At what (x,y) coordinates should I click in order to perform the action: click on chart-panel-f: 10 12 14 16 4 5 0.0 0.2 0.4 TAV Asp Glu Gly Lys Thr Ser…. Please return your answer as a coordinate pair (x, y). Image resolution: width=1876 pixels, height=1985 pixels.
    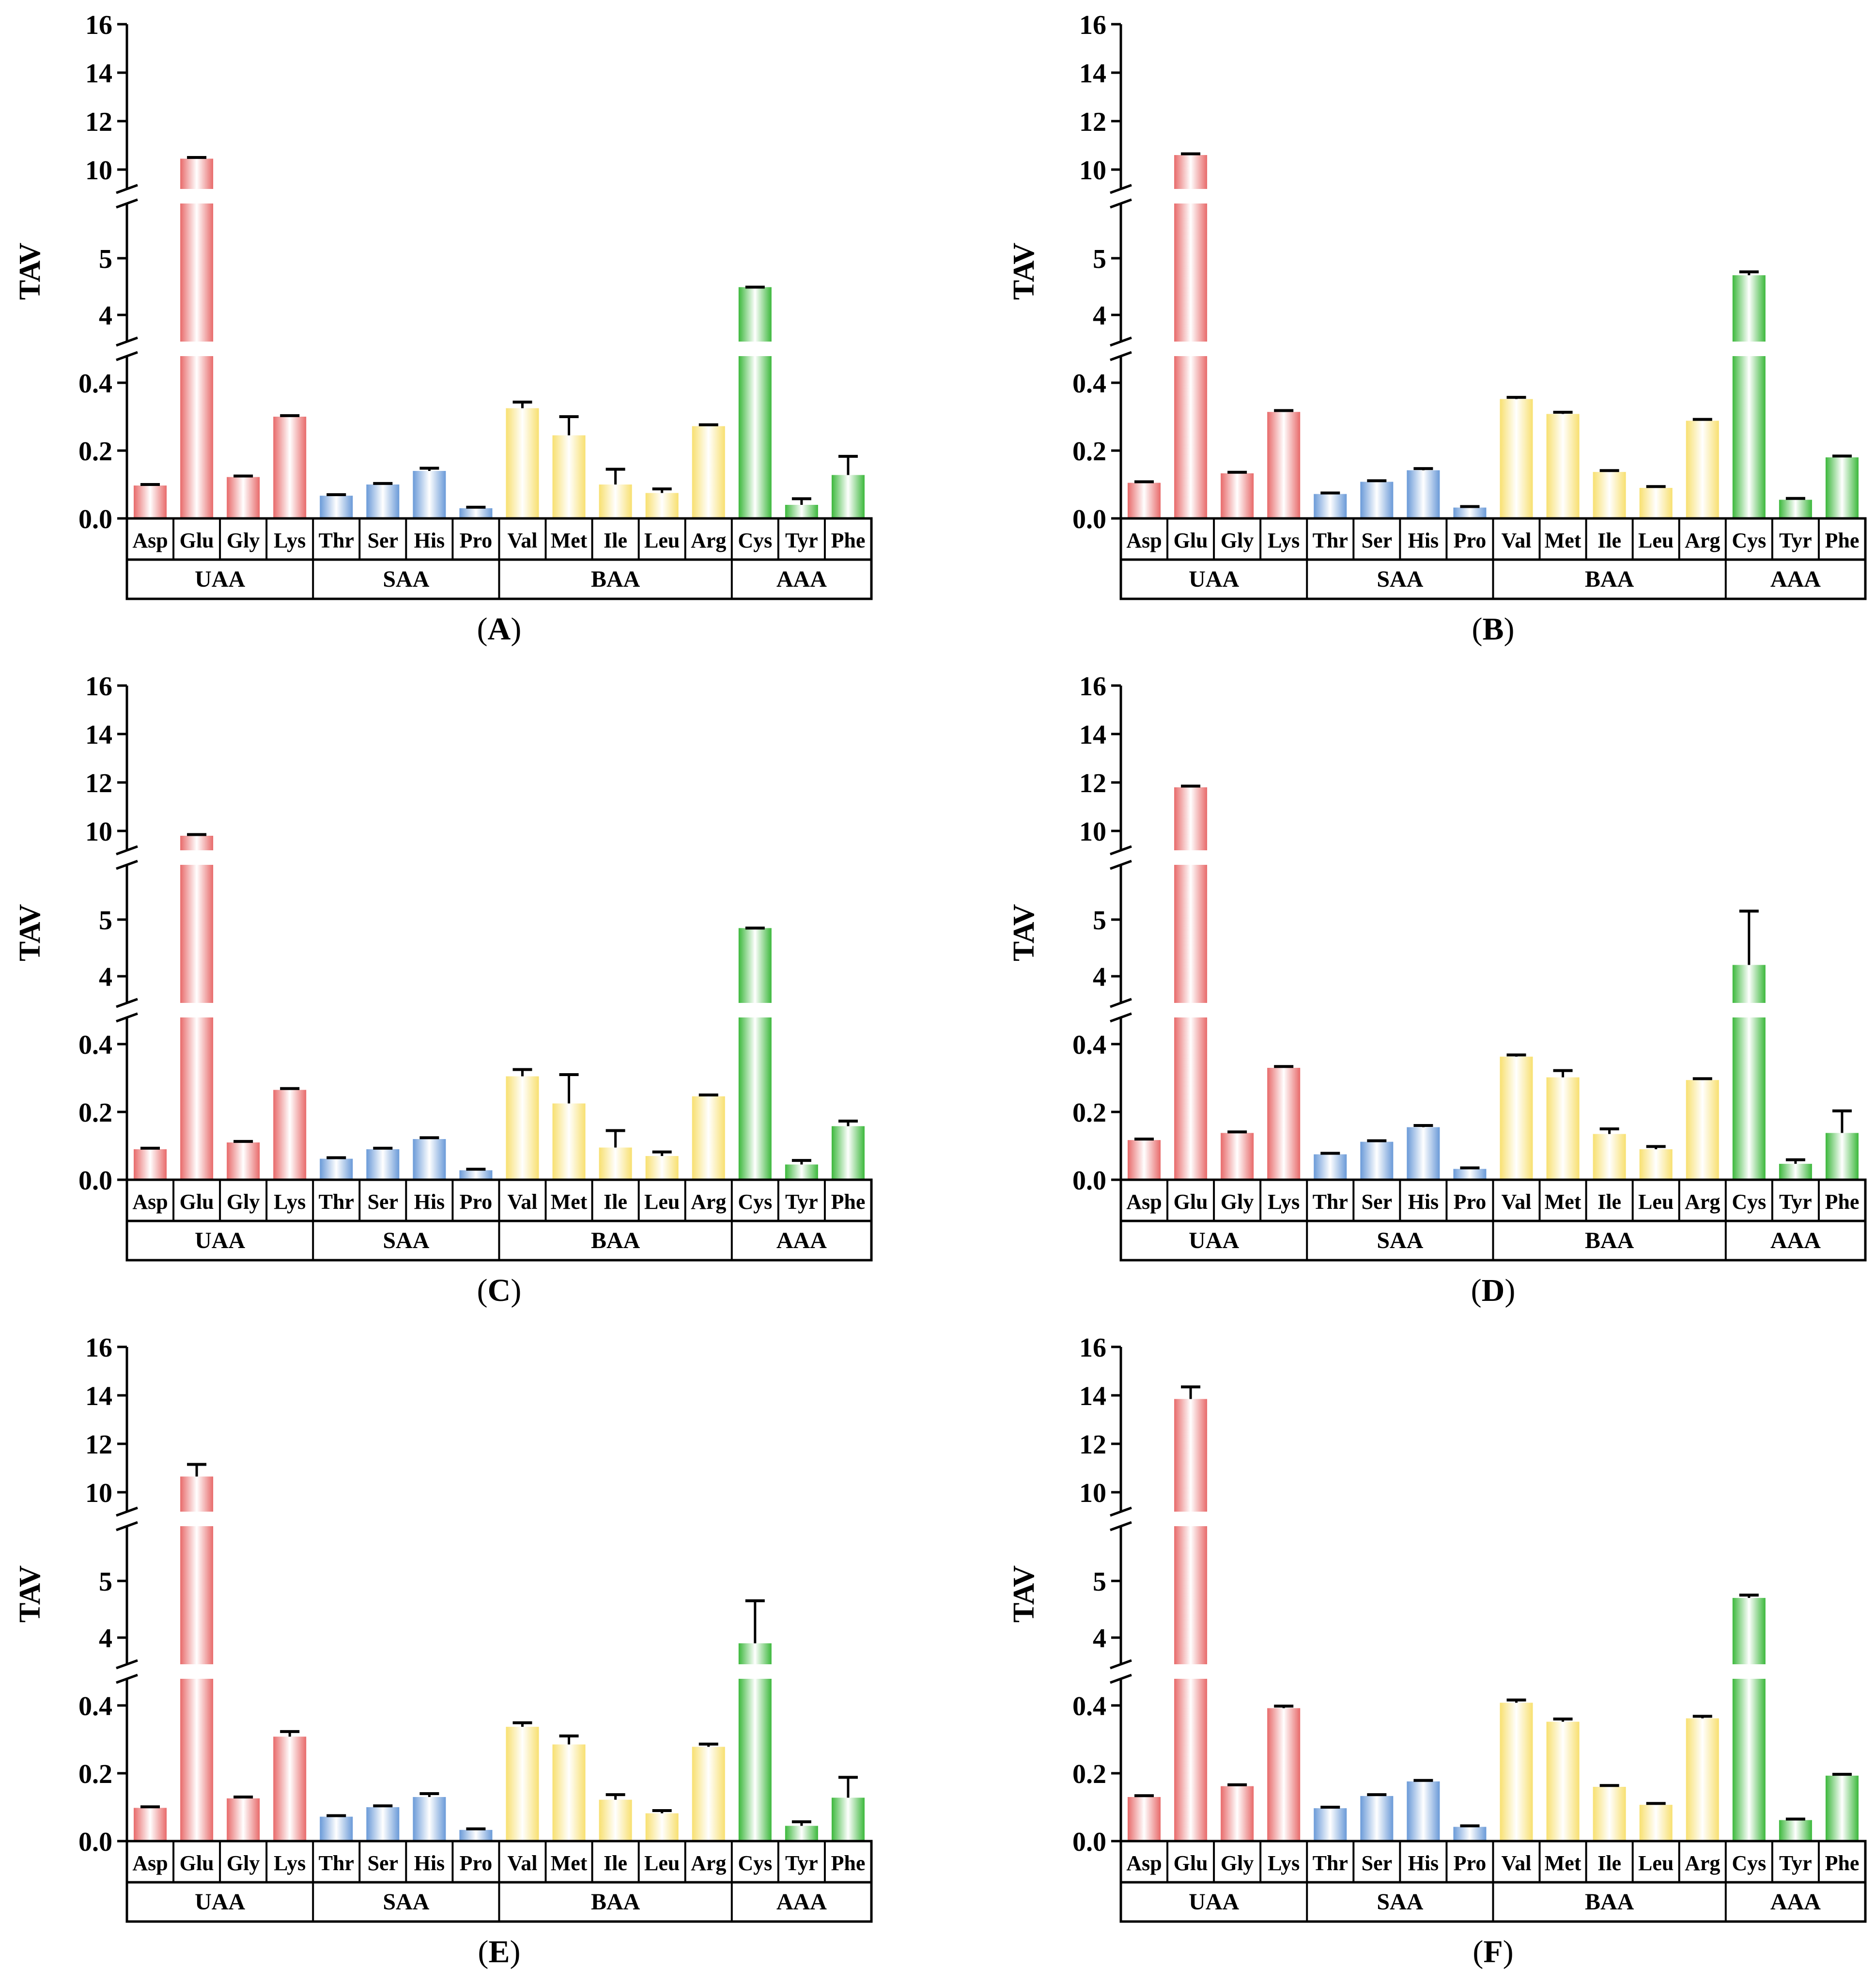
    Looking at the image, I should click on (1437, 1651).